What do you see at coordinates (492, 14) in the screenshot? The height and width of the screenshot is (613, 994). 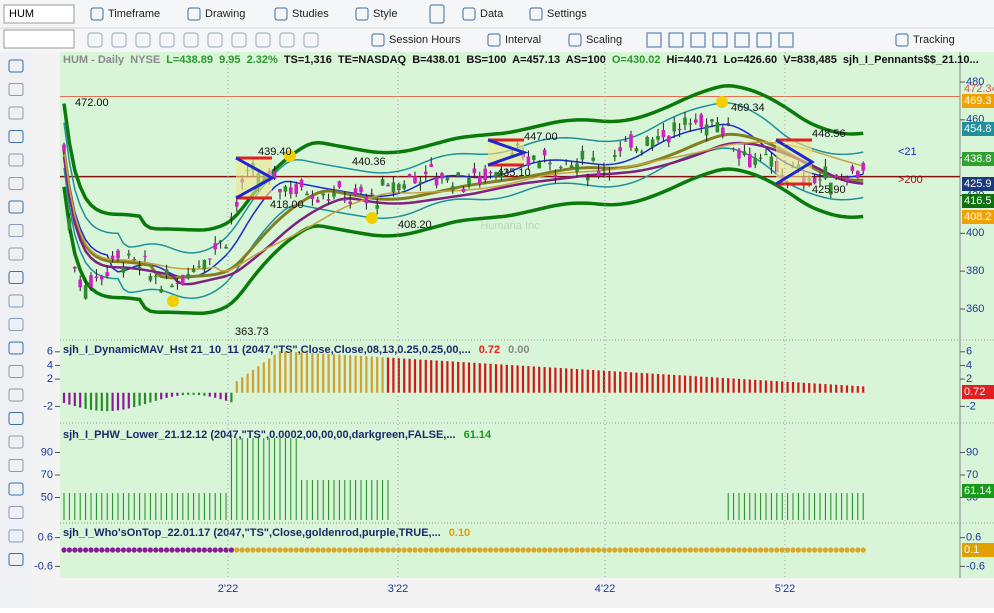 I see `toolbar-button: Data` at bounding box center [492, 14].